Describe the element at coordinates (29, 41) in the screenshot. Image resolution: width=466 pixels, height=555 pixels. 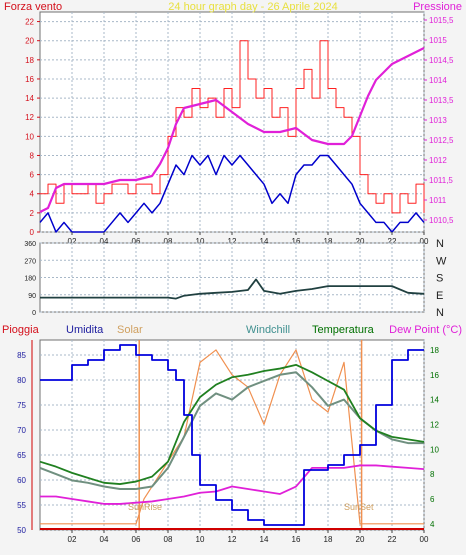
I see `top-ytick-left-label-20: 20` at that location.